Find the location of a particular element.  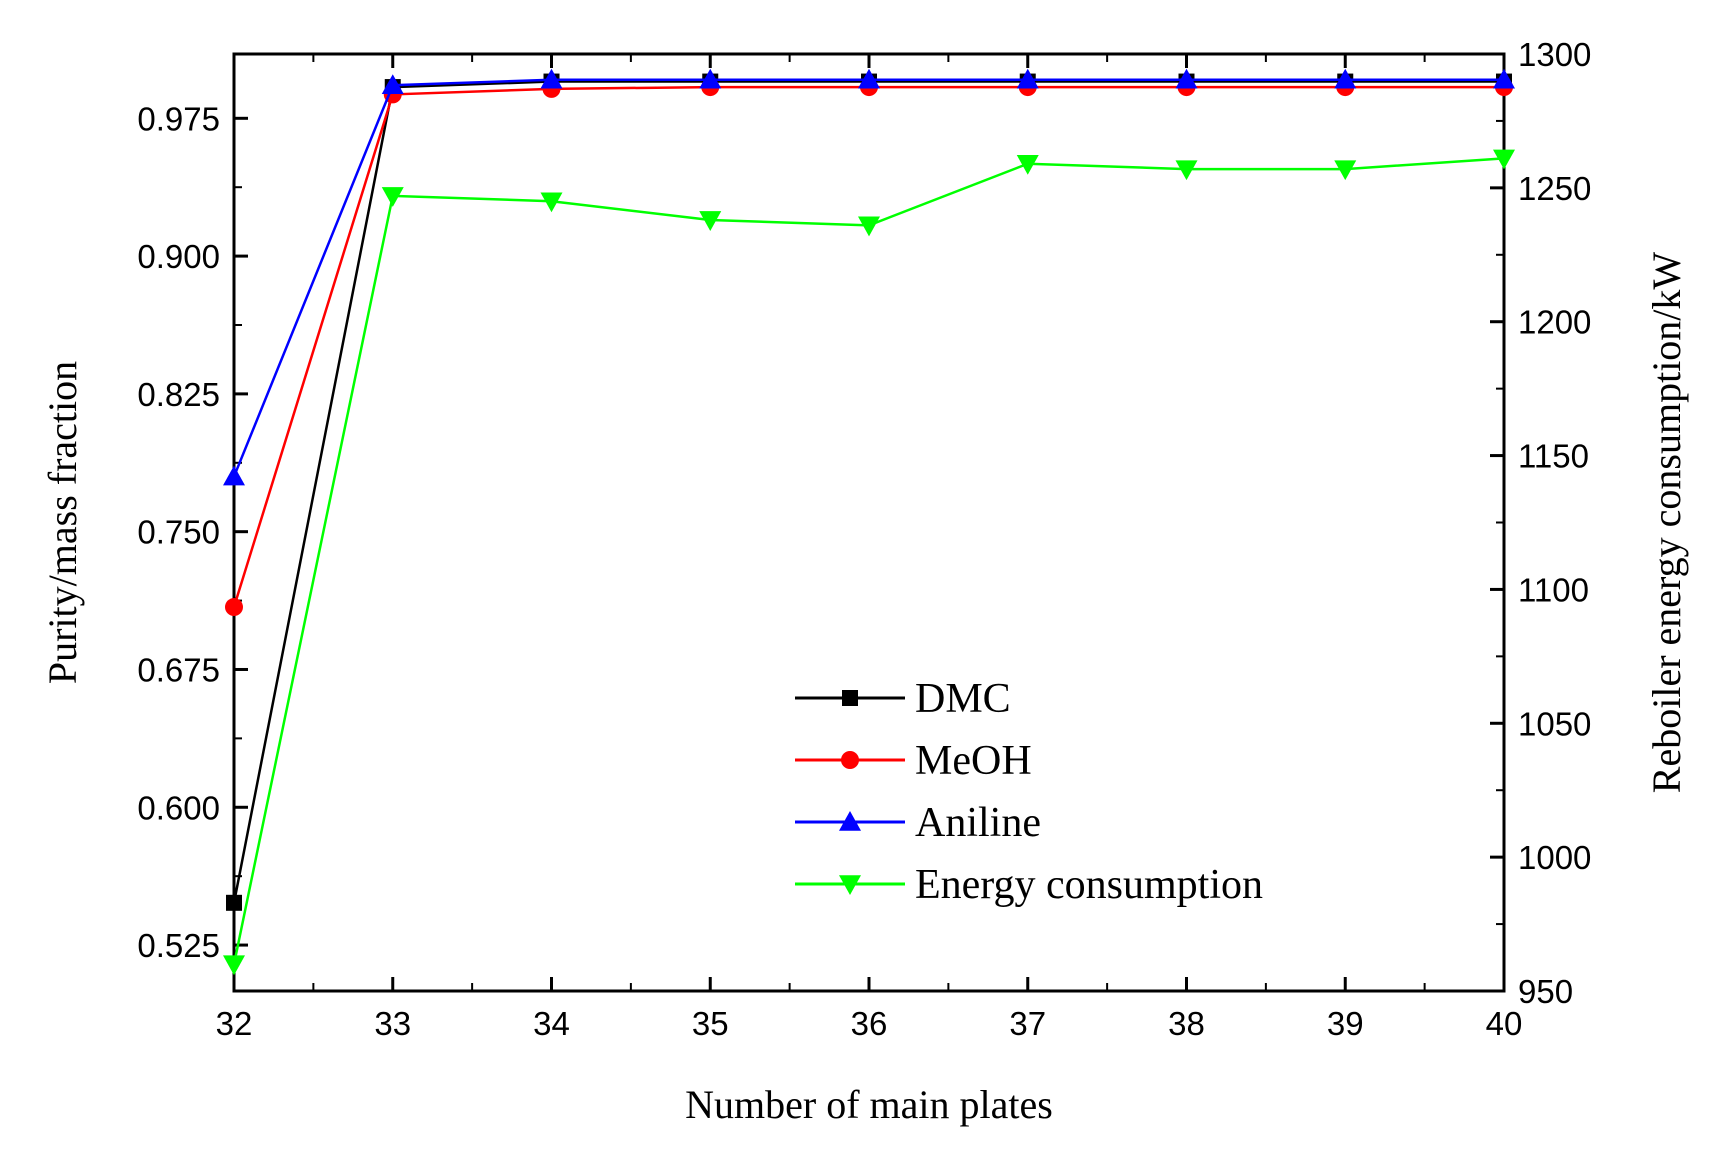

y-left-tick-label: 0.975 is located at coordinates (178, 118).